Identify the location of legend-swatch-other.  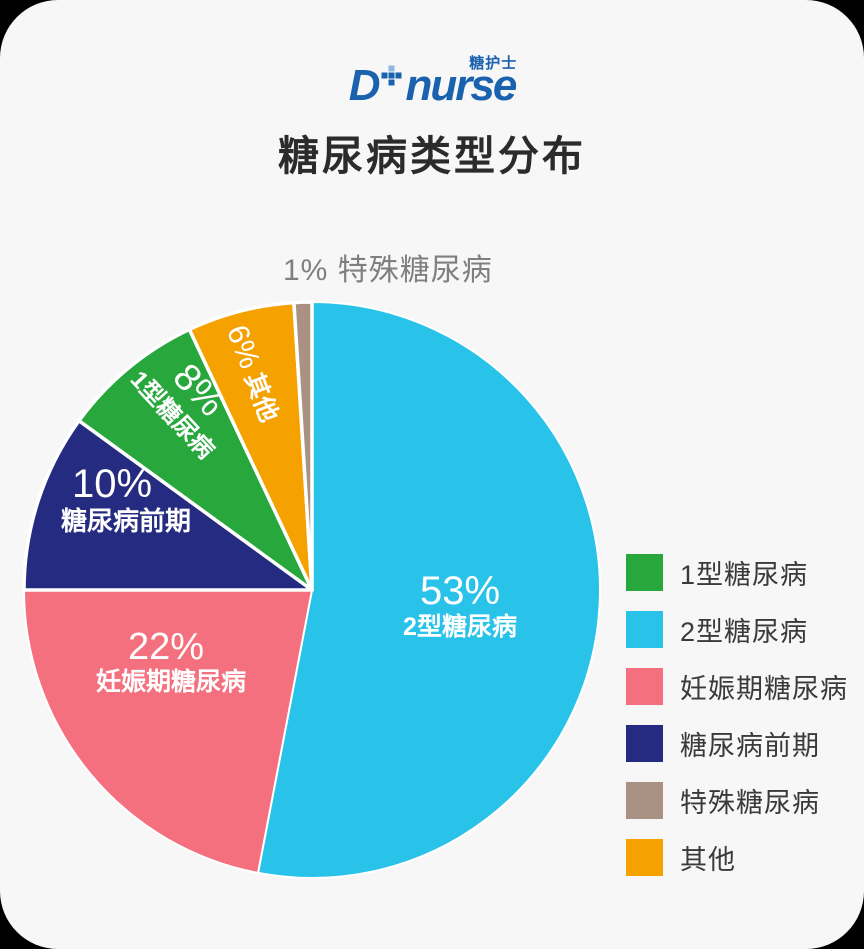
(644, 857).